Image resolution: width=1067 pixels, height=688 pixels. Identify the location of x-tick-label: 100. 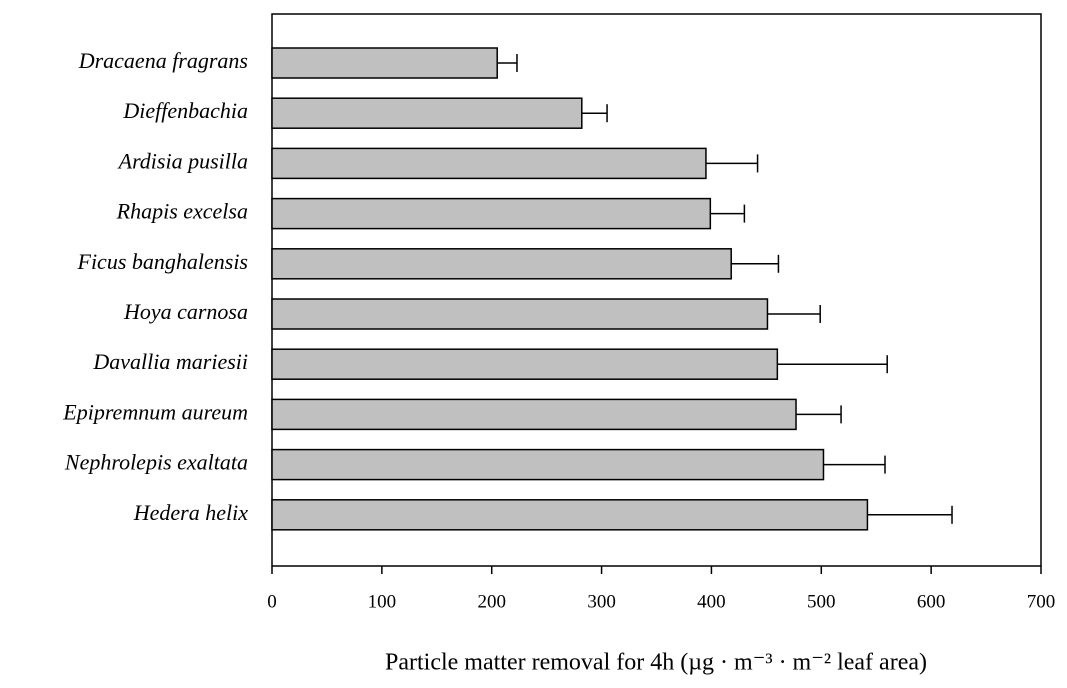
(382, 601).